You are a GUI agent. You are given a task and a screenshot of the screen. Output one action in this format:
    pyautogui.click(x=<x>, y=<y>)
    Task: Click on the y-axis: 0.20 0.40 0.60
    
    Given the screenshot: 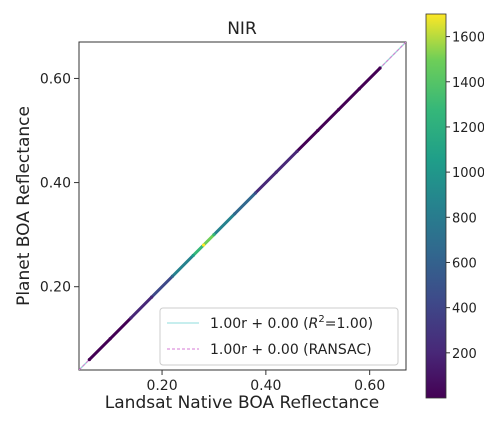 What is the action you would take?
    pyautogui.click(x=59, y=183)
    